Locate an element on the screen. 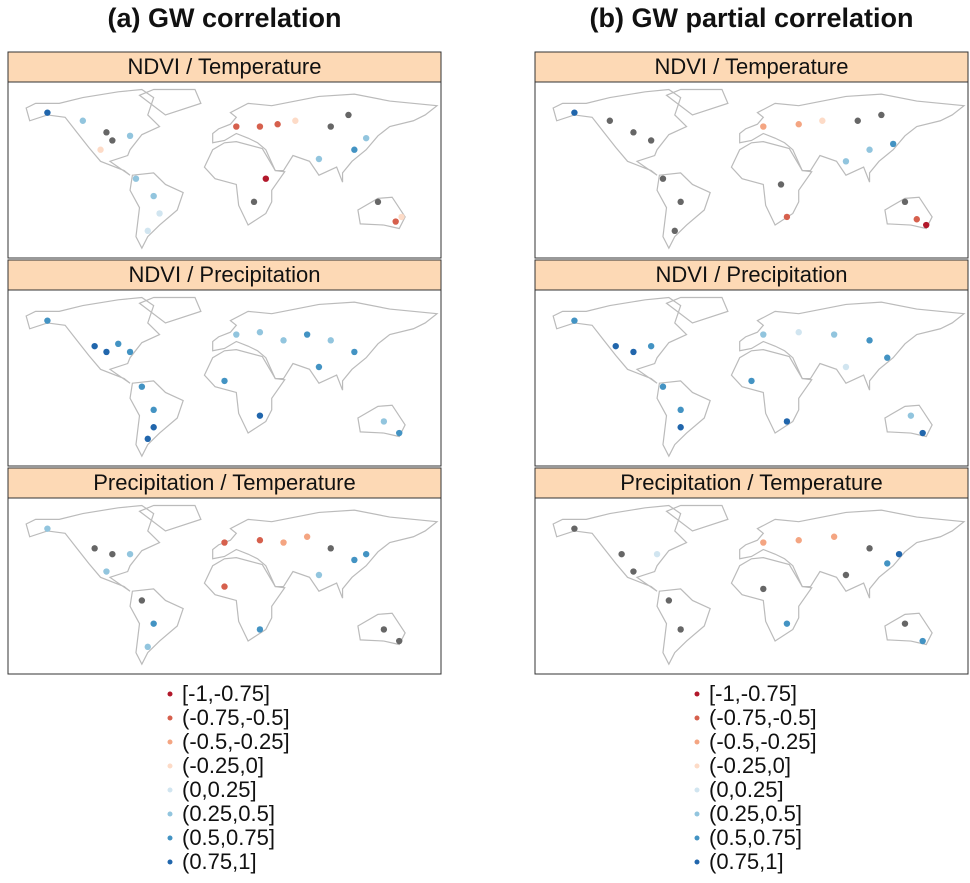 This screenshot has height=883, width=970. legend-label: (0.5,0.75] is located at coordinates (228, 837).